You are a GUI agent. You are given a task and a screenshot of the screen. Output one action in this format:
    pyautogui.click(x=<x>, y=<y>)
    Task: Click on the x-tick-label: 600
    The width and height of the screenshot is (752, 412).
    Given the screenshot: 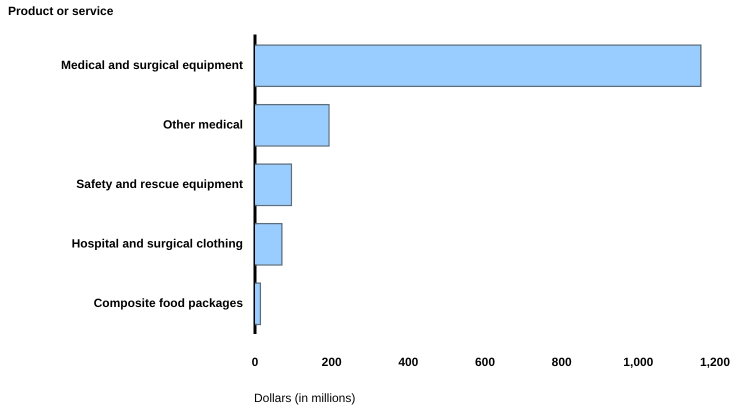 What is the action you would take?
    pyautogui.click(x=485, y=362)
    